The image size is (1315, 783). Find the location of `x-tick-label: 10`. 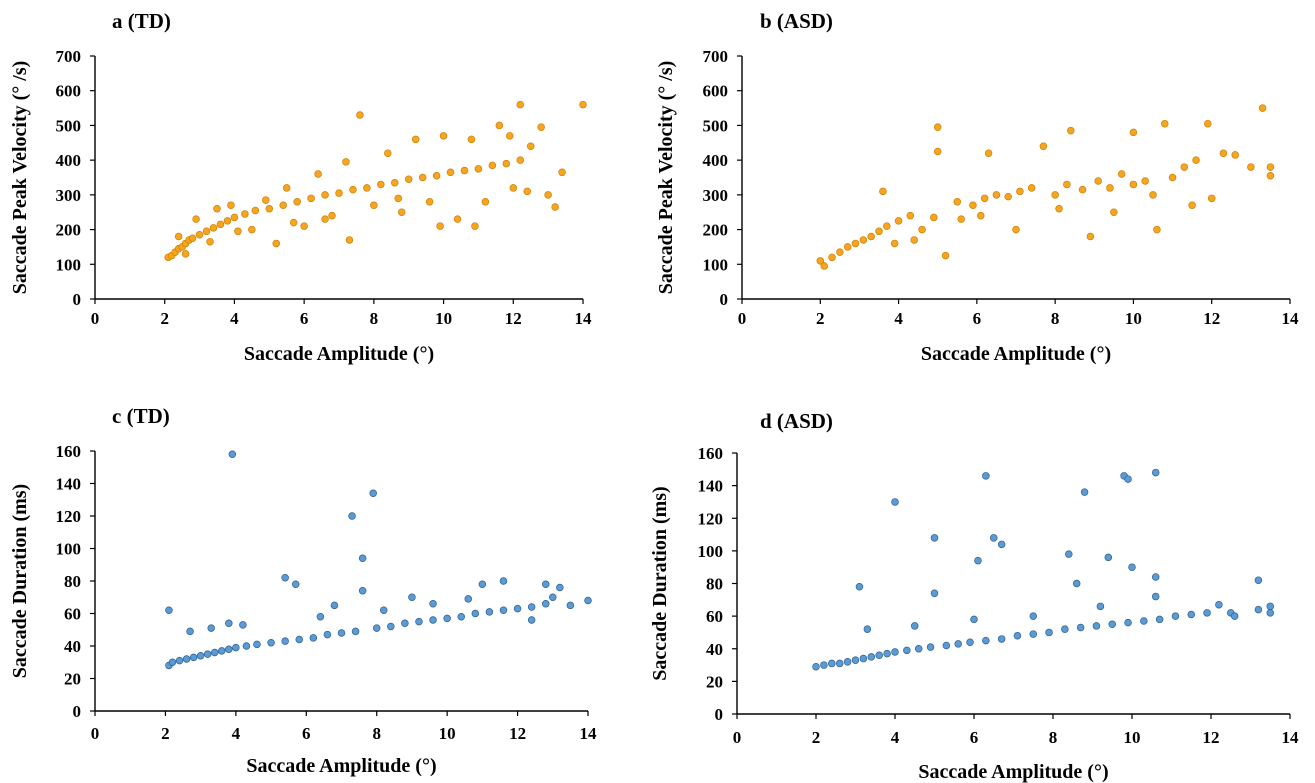

x-tick-label: 10 is located at coordinates (1132, 737).